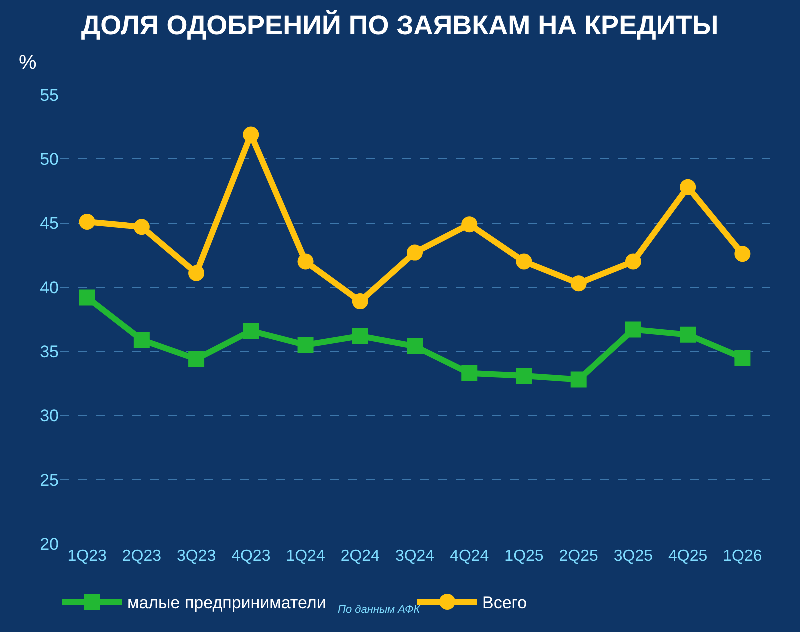 This screenshot has height=632, width=800. What do you see at coordinates (87, 556) in the screenshot?
I see `x-tick-label: 1Q23` at bounding box center [87, 556].